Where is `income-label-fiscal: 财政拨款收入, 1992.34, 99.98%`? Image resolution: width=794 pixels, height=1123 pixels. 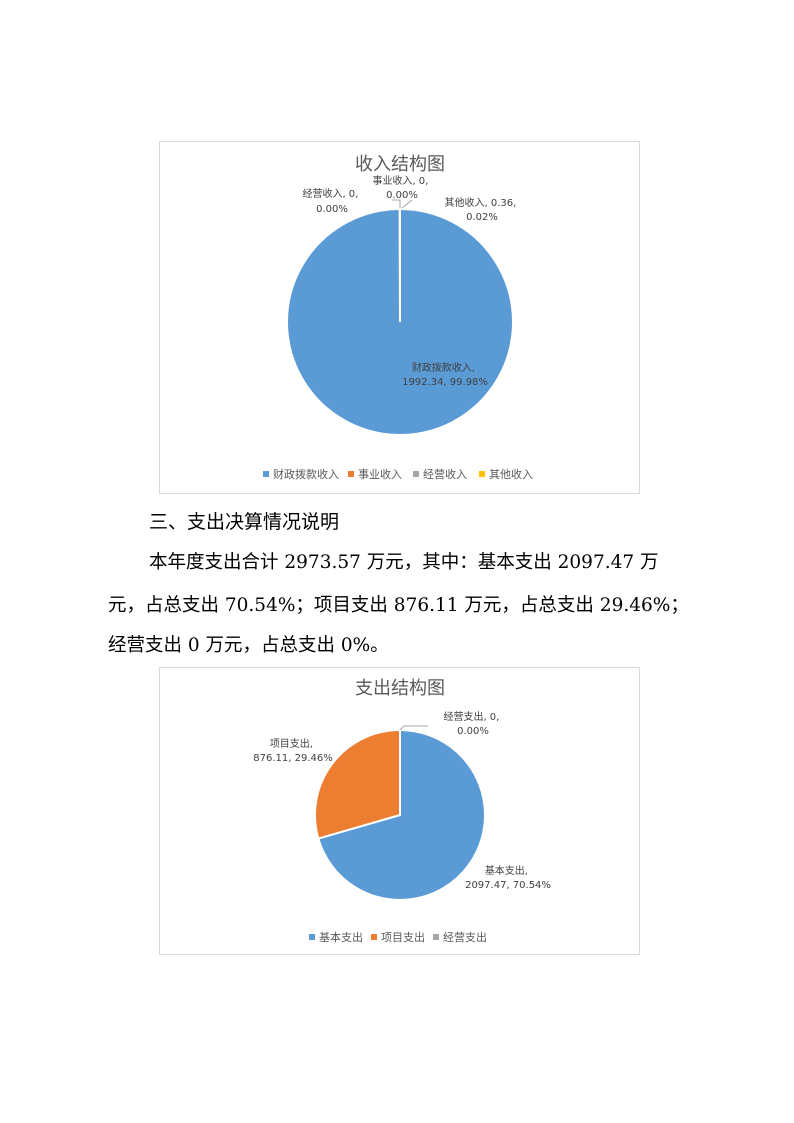 income-label-fiscal: 财政拨款收入, 1992.34, 99.98% is located at coordinates (445, 374).